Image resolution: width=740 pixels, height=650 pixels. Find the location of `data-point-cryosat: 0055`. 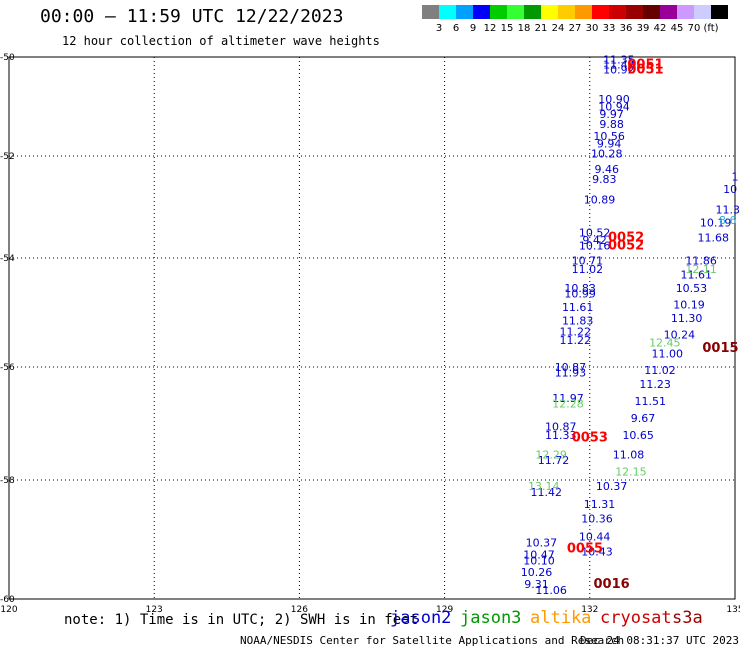

data-point-cryosat: 0055 is located at coordinates (585, 548).